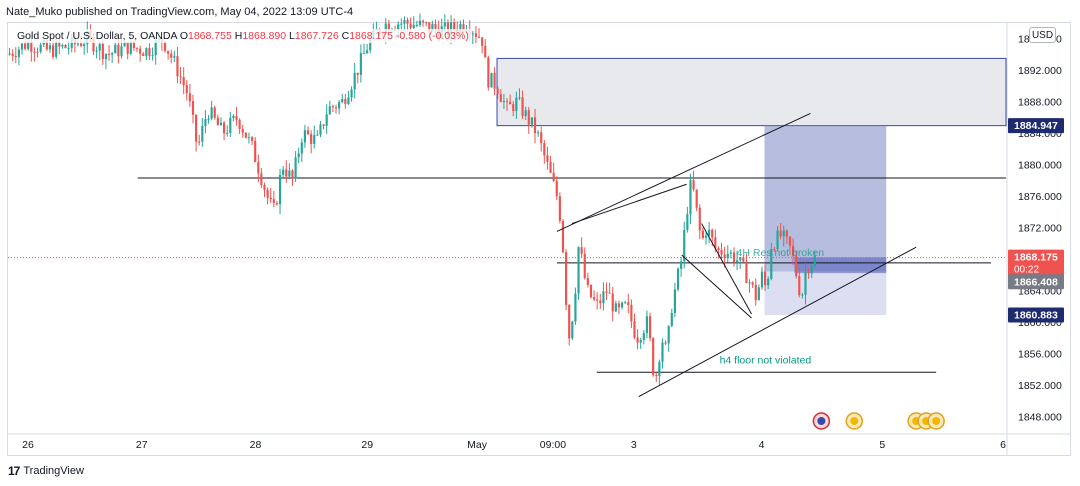 This screenshot has width=1080, height=486. Describe the element at coordinates (46, 471) in the screenshot. I see `tradingview-logo: 17 TradingView` at that location.